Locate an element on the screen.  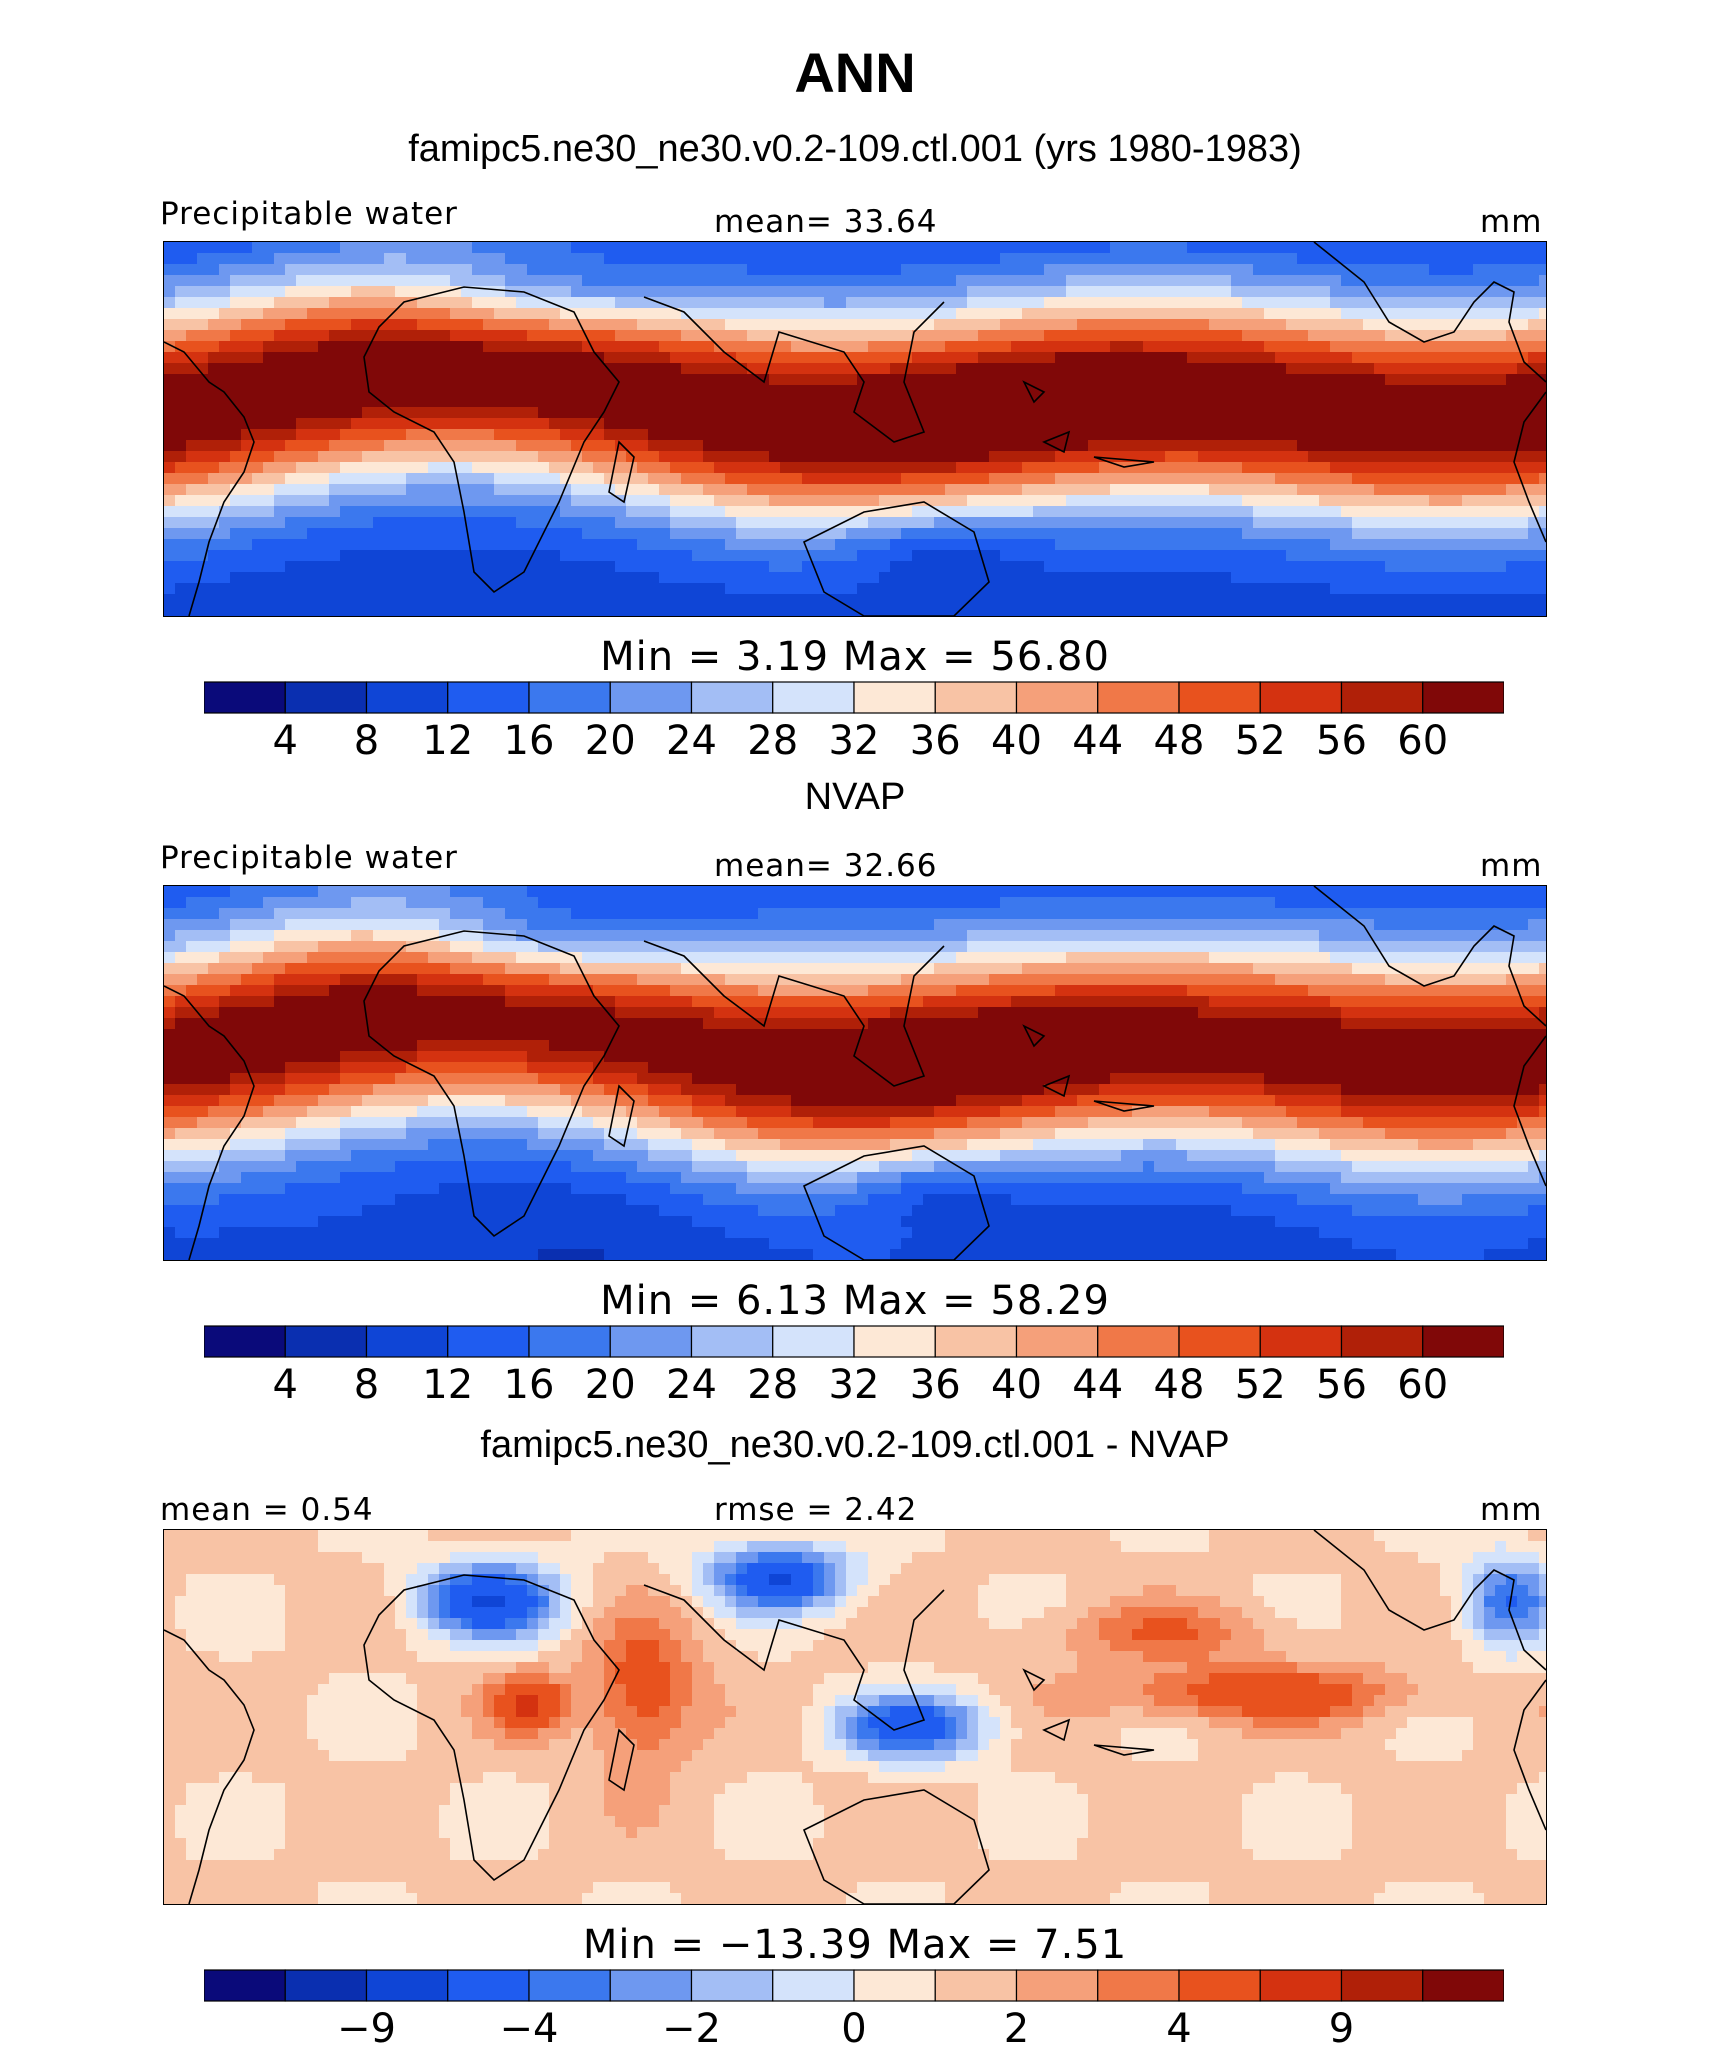
figure-title: ANN is located at coordinates (855, 72).